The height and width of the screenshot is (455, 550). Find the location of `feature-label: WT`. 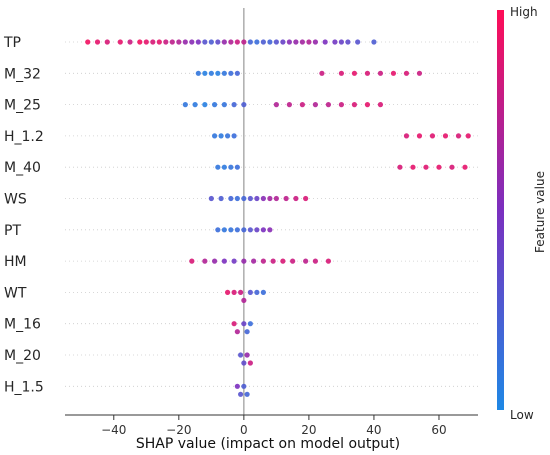

feature-label: WT is located at coordinates (15, 293).